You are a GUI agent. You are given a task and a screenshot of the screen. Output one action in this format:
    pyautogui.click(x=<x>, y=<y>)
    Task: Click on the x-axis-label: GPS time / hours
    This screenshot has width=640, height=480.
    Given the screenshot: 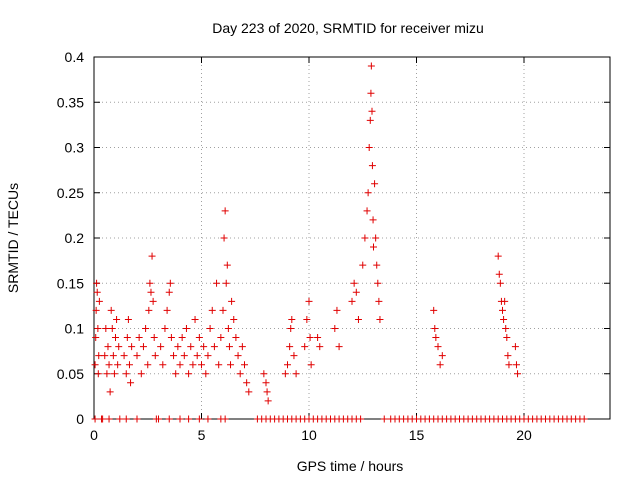 What is the action you would take?
    pyautogui.click(x=350, y=466)
    